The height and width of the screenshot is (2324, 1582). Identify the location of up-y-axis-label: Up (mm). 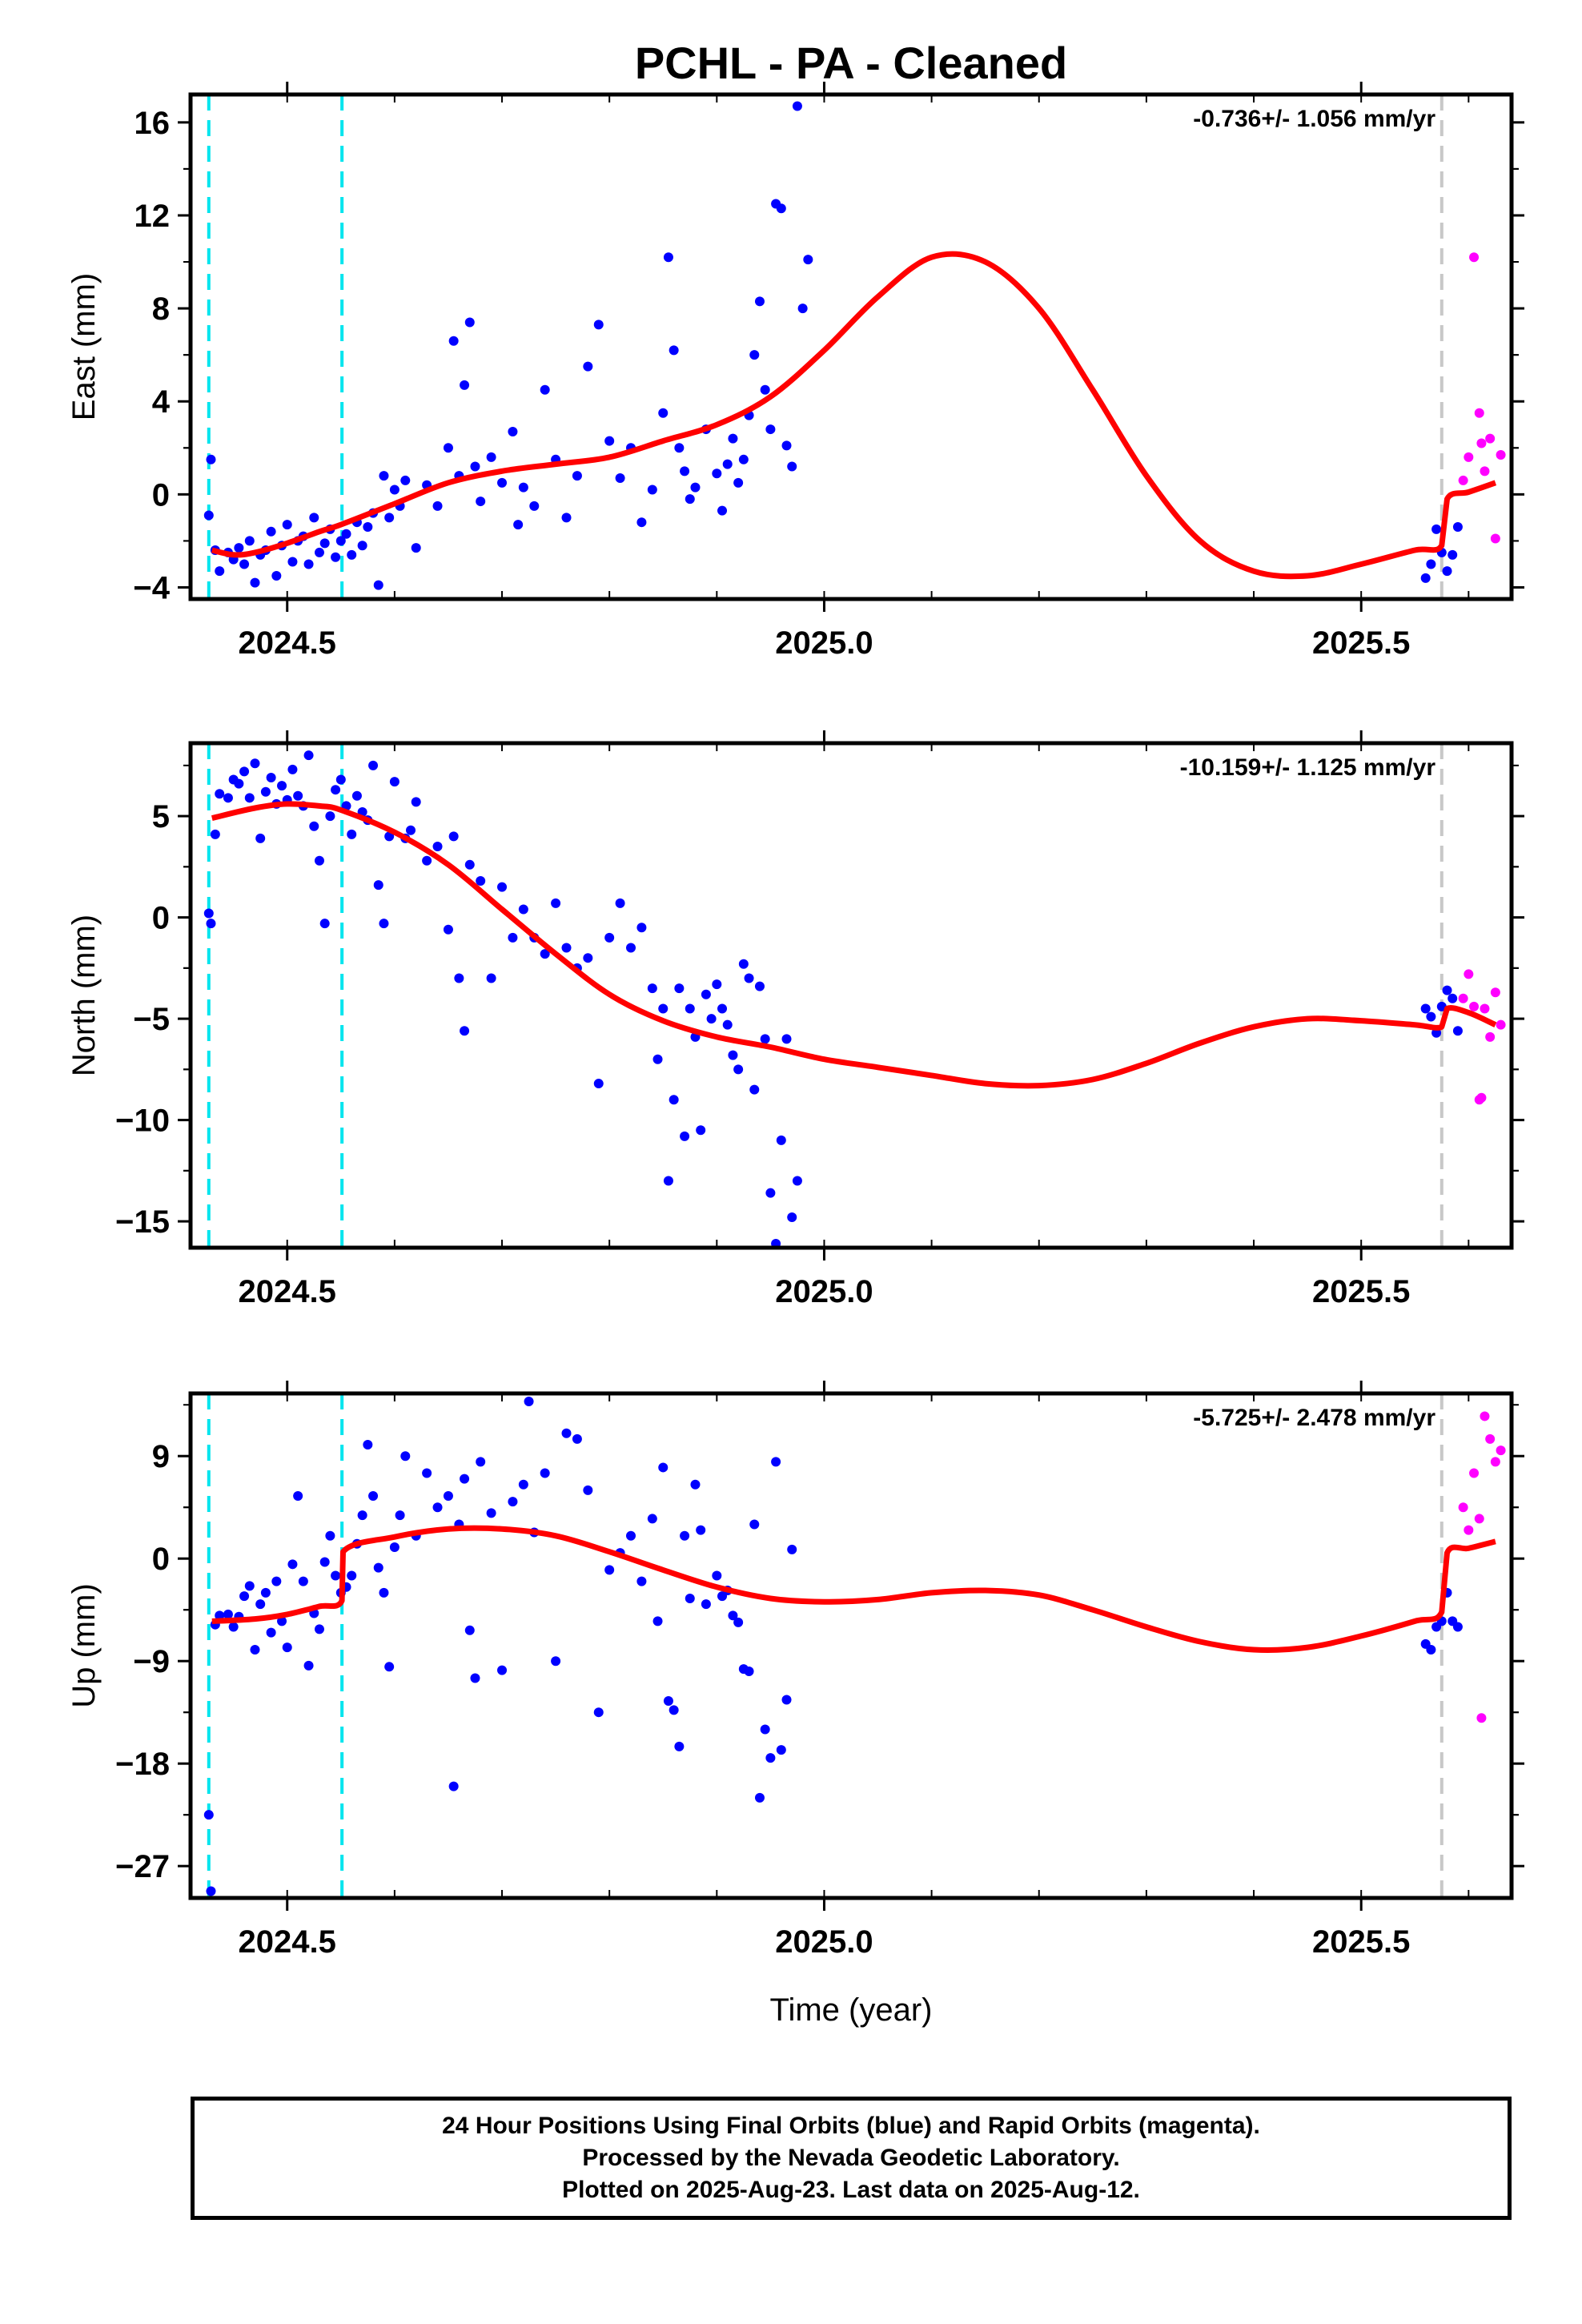
(84, 1645).